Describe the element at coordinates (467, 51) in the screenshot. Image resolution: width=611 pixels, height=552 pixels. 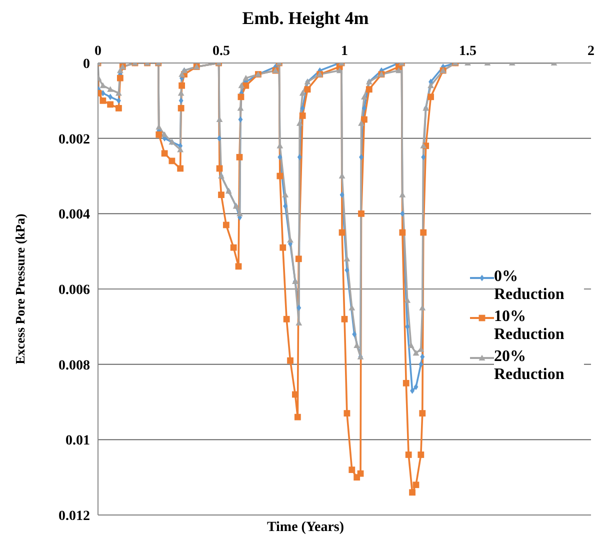
I see `x-tick-label: 1.5` at that location.